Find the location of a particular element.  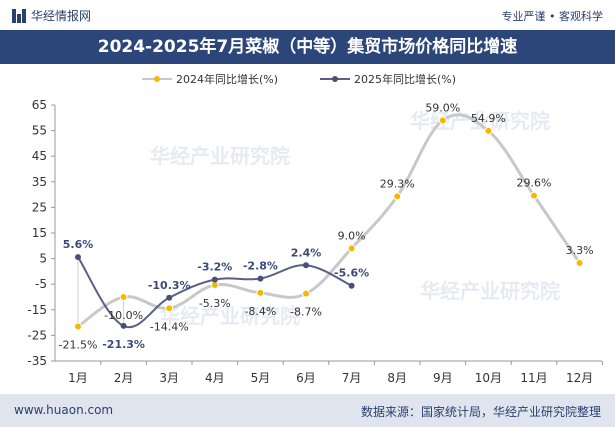

brand: 华经情报网 is located at coordinates (51, 15).